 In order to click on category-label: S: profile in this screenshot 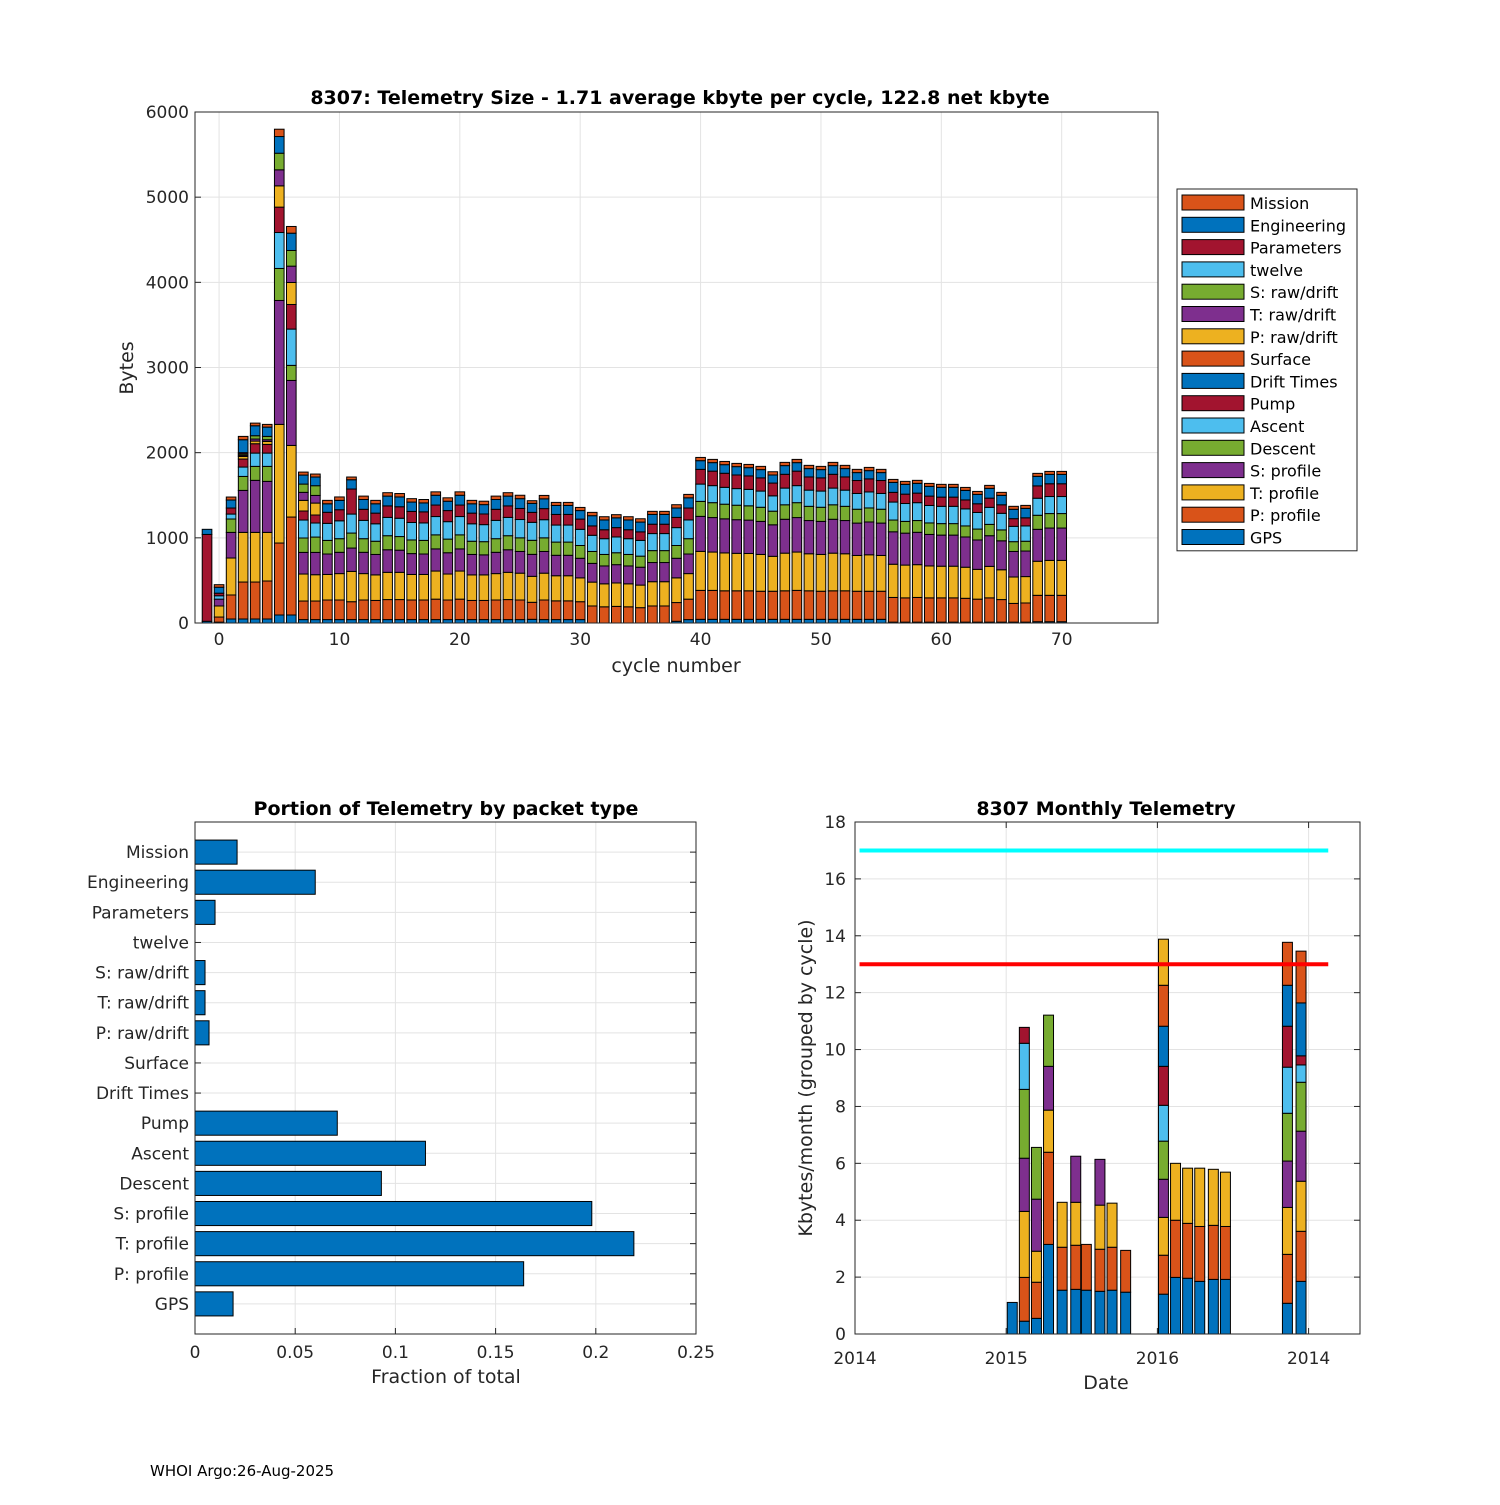, I will do `click(151, 1215)`.